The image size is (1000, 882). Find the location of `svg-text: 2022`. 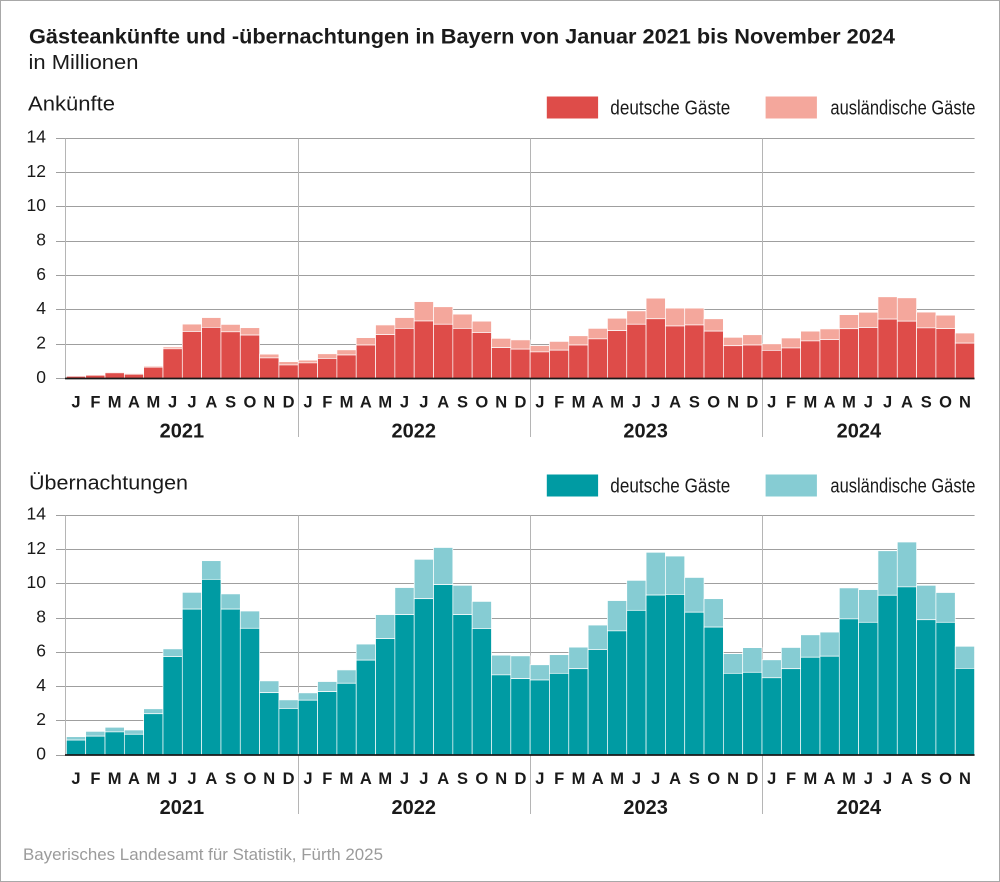

svg-text: 2022 is located at coordinates (414, 808).